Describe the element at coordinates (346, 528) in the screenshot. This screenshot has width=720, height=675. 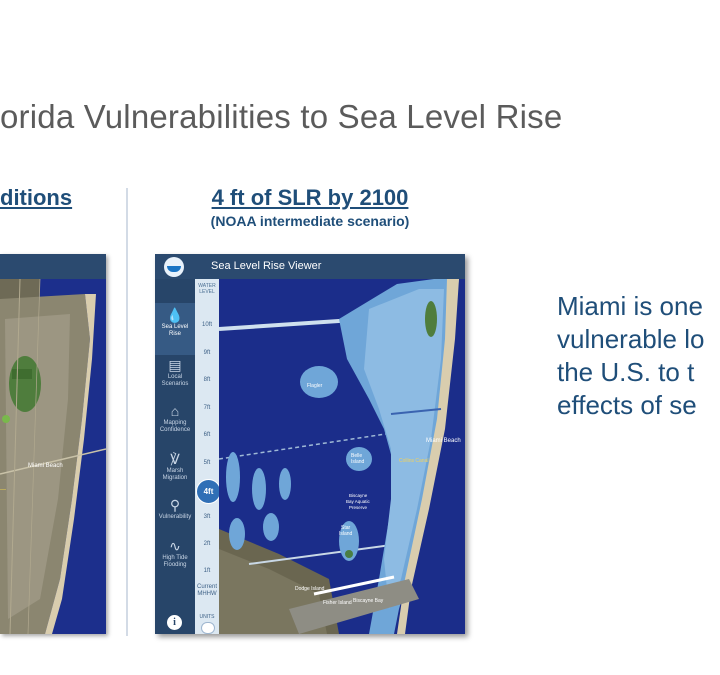
I see `label-star-island-1: Star` at that location.